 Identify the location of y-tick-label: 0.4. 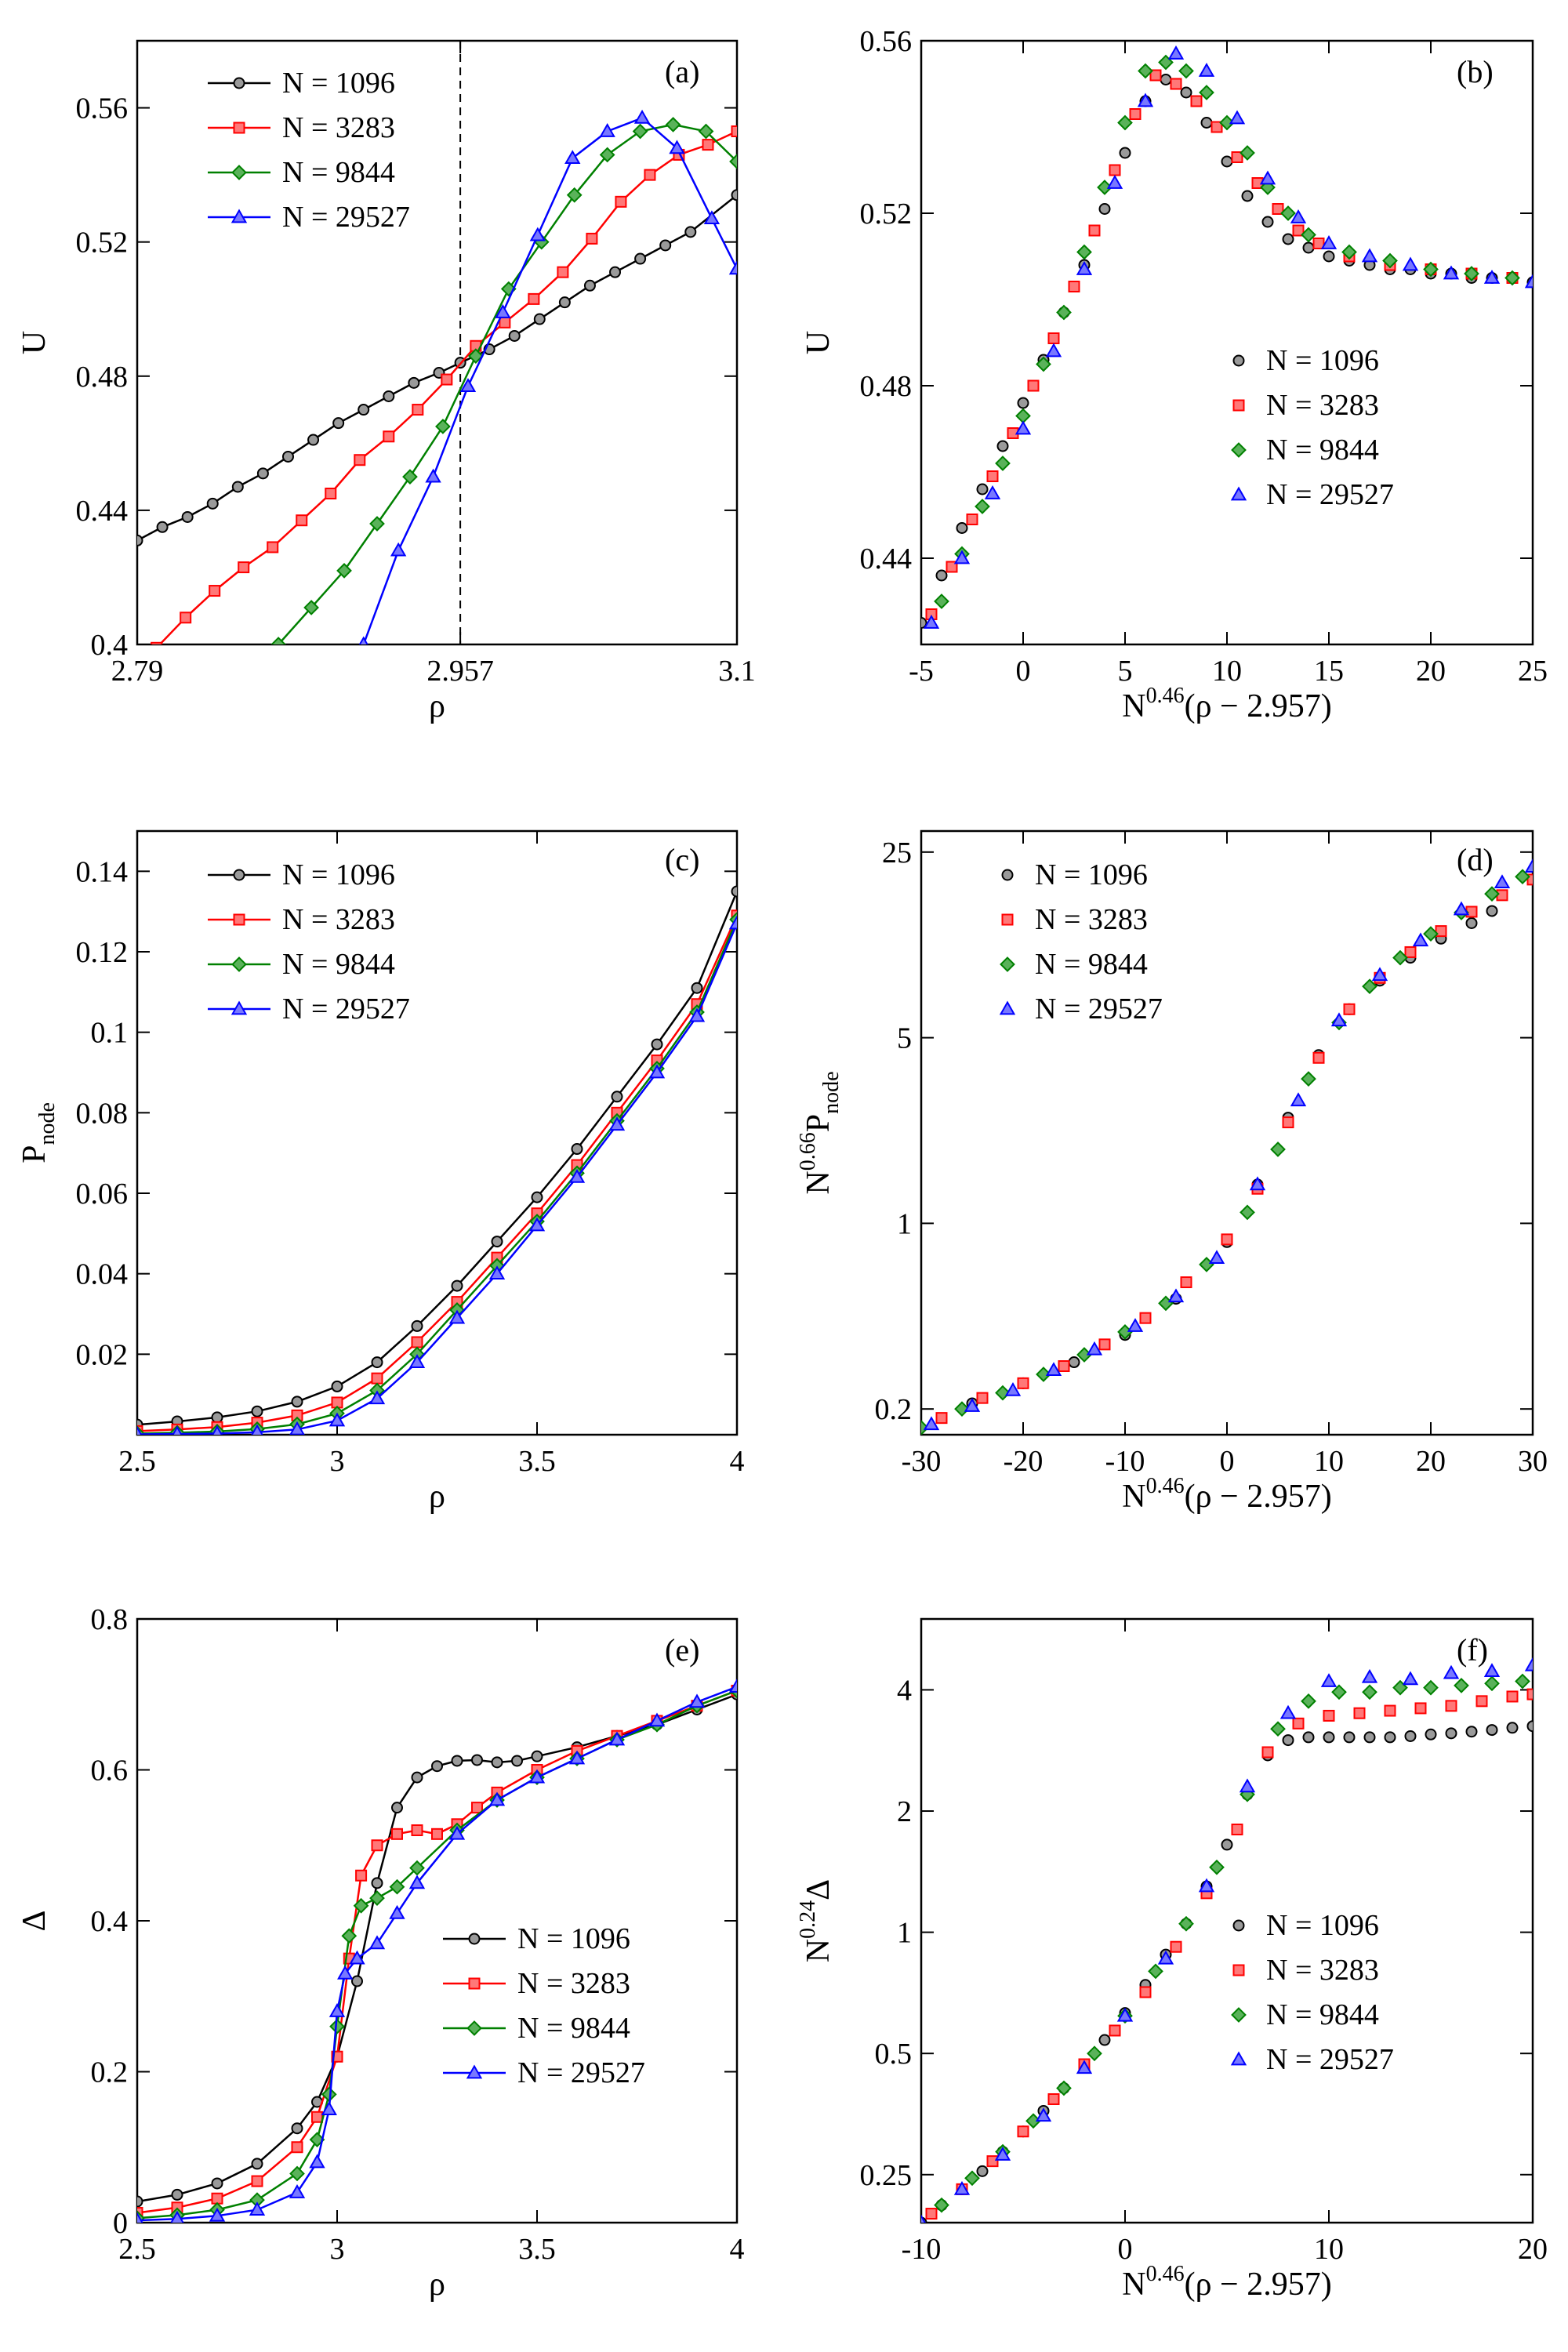
(110, 1921).